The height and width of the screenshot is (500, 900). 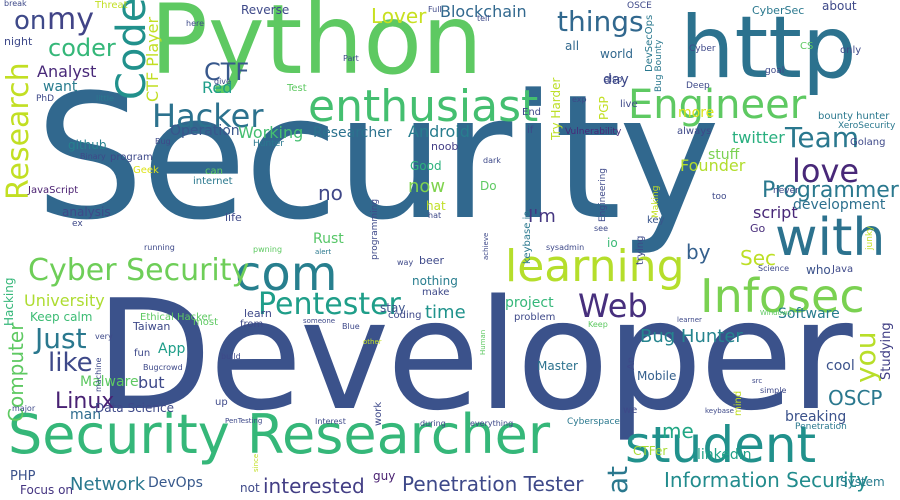 I want to click on word-xerosecurity: XeroSecurity, so click(x=867, y=126).